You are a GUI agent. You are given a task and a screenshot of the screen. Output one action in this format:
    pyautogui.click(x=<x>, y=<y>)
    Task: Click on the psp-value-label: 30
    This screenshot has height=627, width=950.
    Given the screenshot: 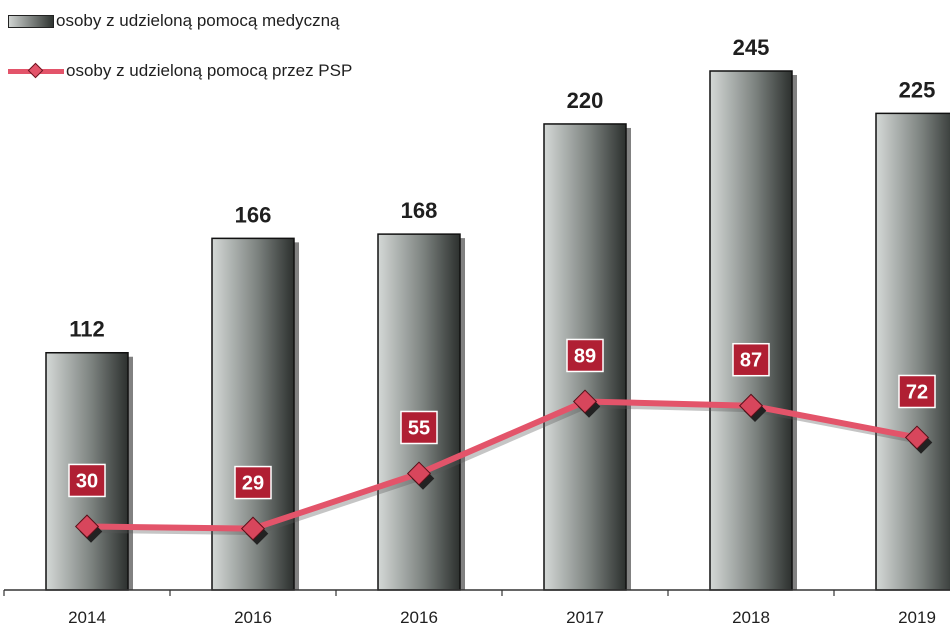 What is the action you would take?
    pyautogui.click(x=87, y=481)
    